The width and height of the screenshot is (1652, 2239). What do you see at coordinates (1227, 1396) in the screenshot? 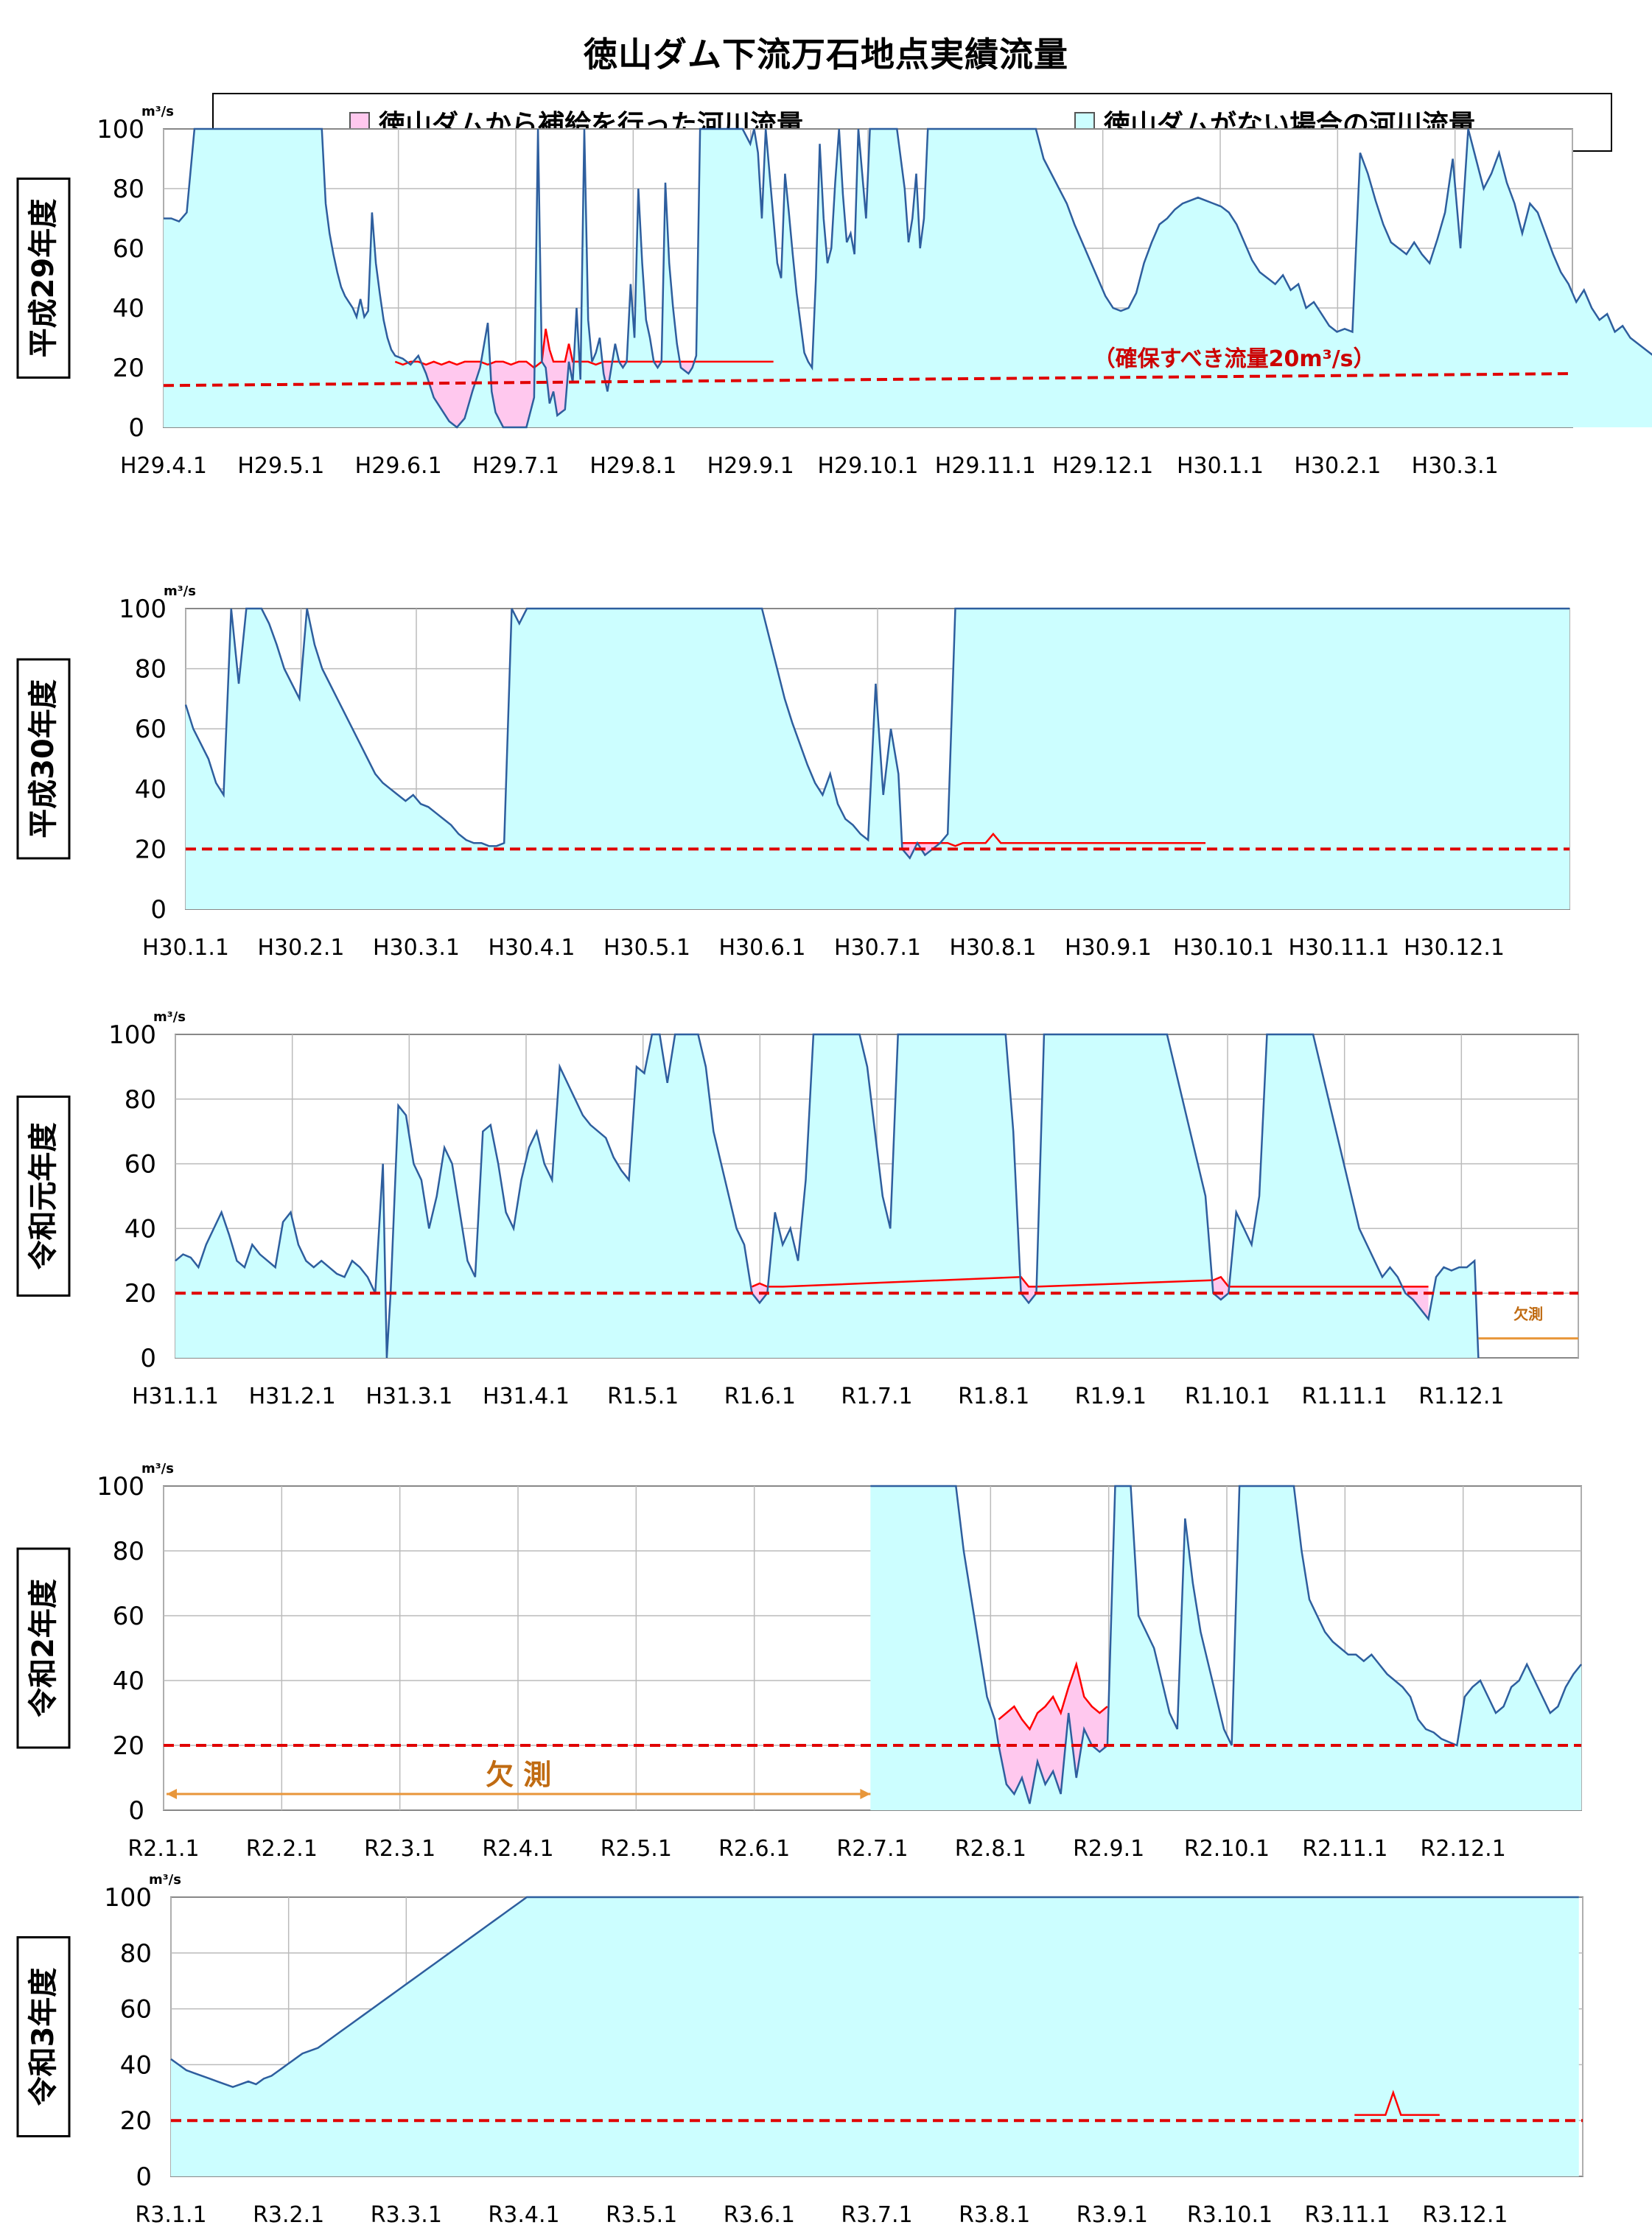
I see `x-tick-label: R1.10.1` at bounding box center [1227, 1396].